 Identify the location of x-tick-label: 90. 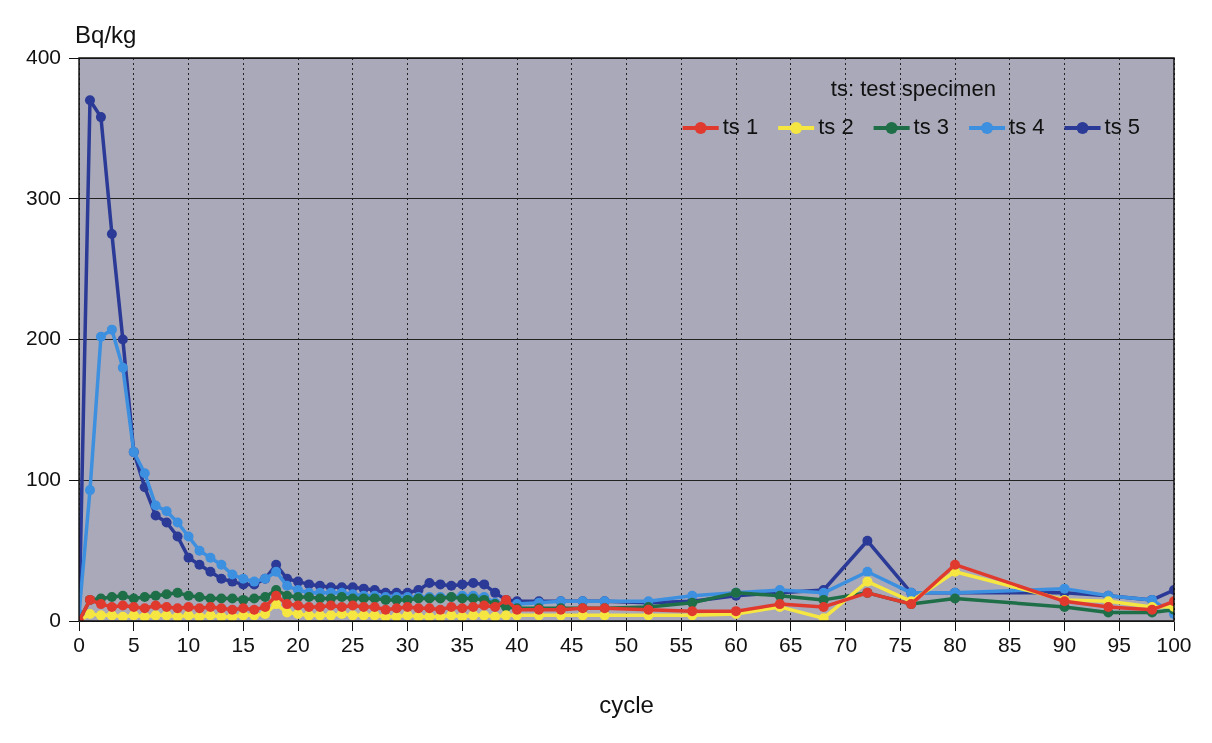
(1064, 645).